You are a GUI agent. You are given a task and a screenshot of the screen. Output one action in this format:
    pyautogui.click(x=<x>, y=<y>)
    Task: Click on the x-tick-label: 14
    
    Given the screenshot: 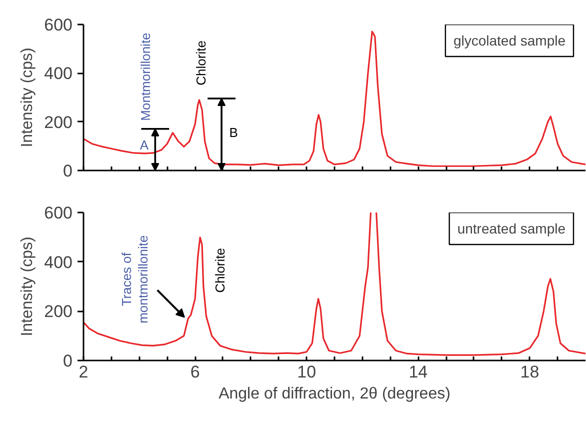 What is the action you would take?
    pyautogui.click(x=418, y=372)
    